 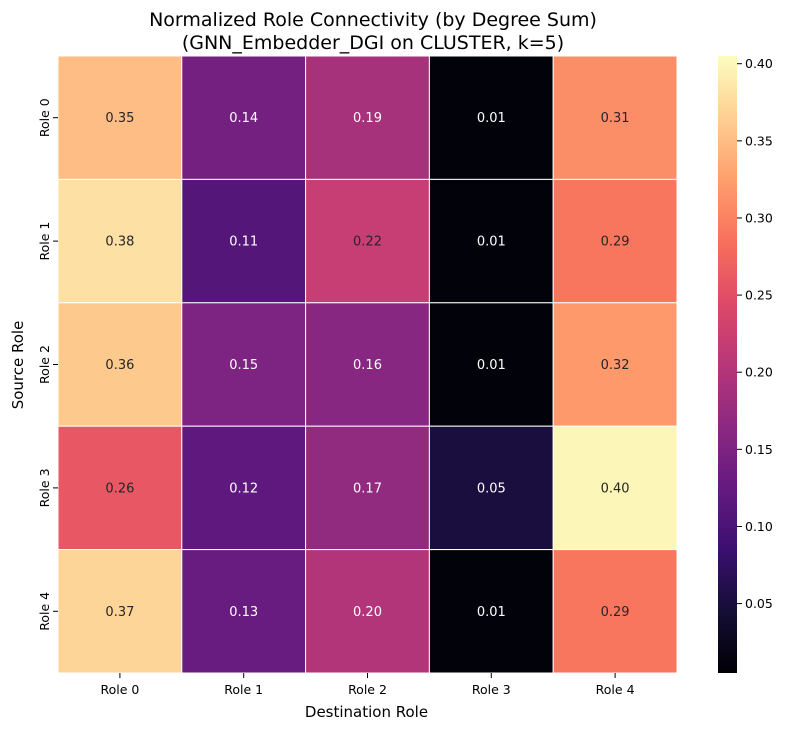 I want to click on cell-value-label: 0.35, so click(x=119, y=118).